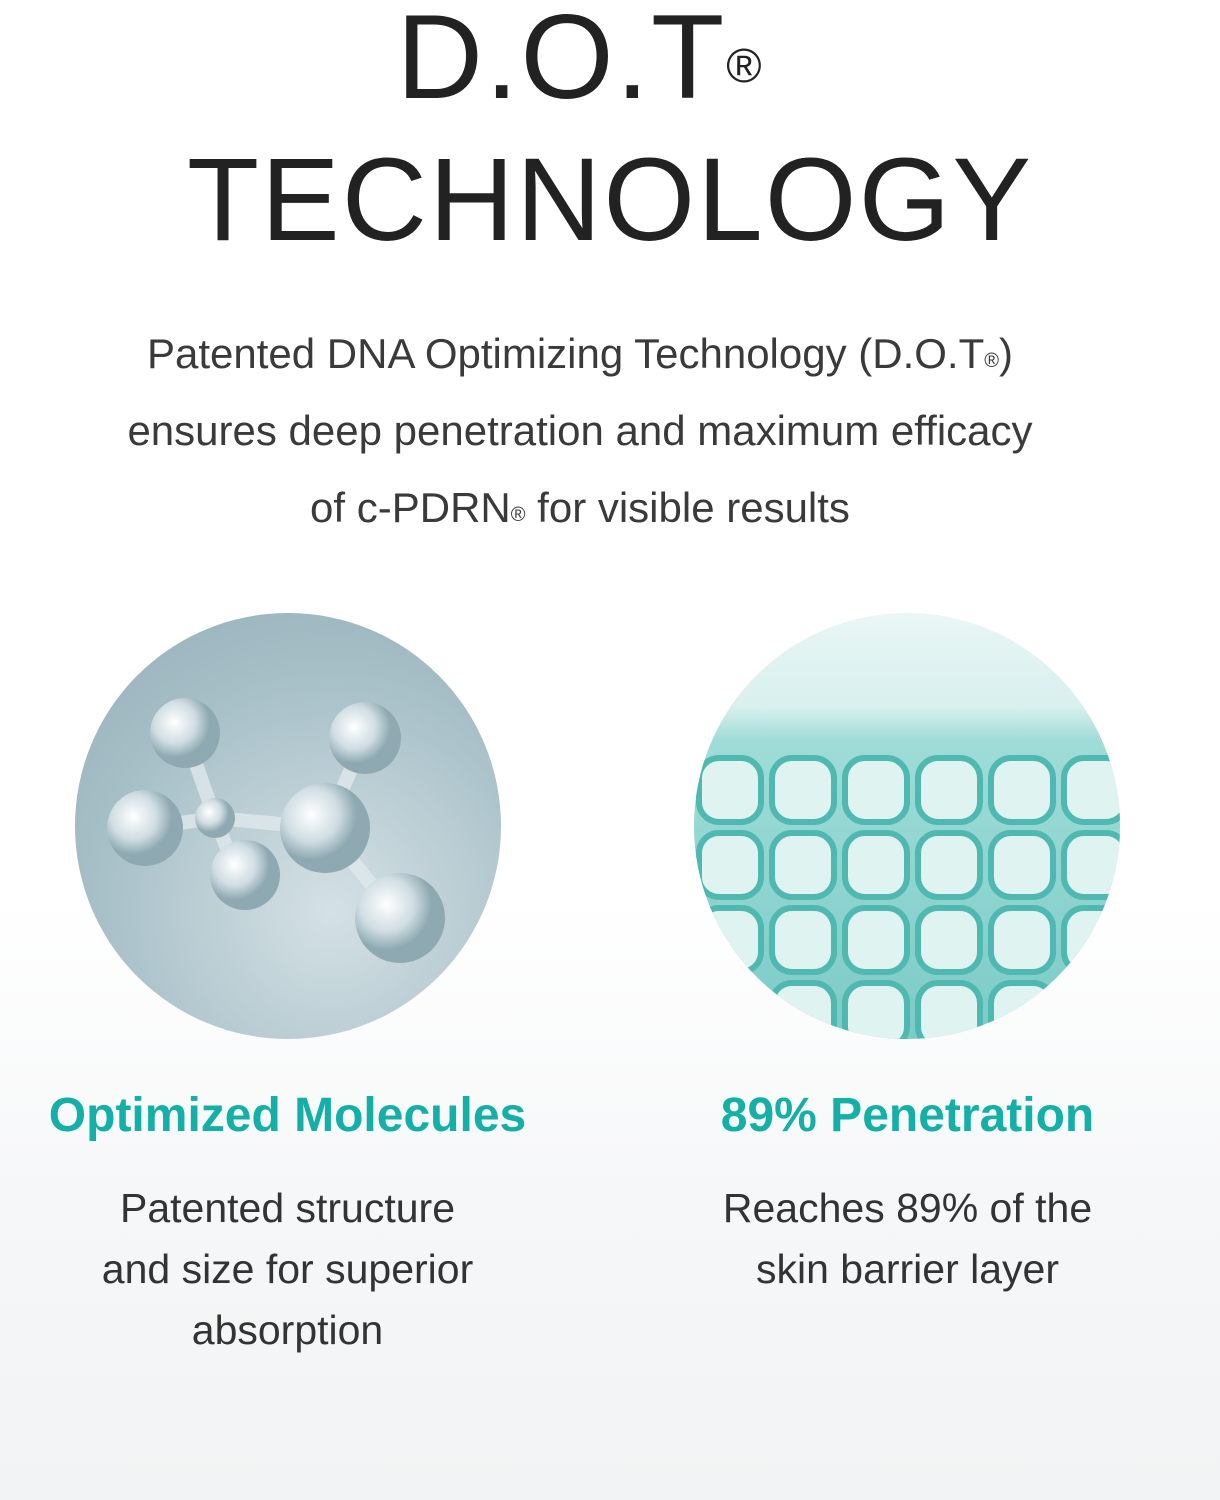 Image resolution: width=1220 pixels, height=1500 pixels. Describe the element at coordinates (410, 507) in the screenshot. I see `intro-span: of c-PDRN` at that location.